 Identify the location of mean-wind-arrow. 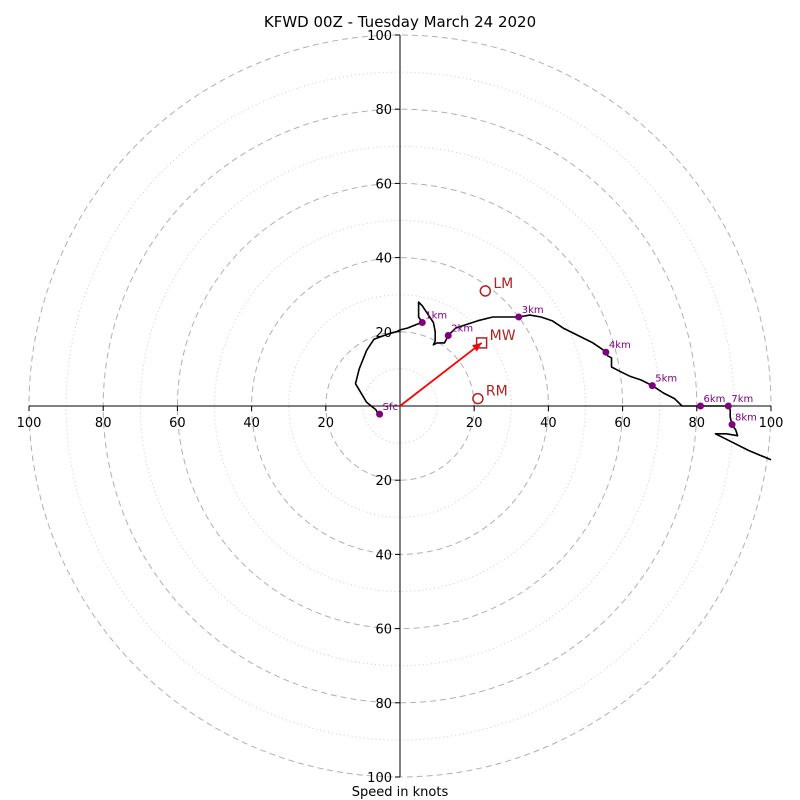
(441, 374).